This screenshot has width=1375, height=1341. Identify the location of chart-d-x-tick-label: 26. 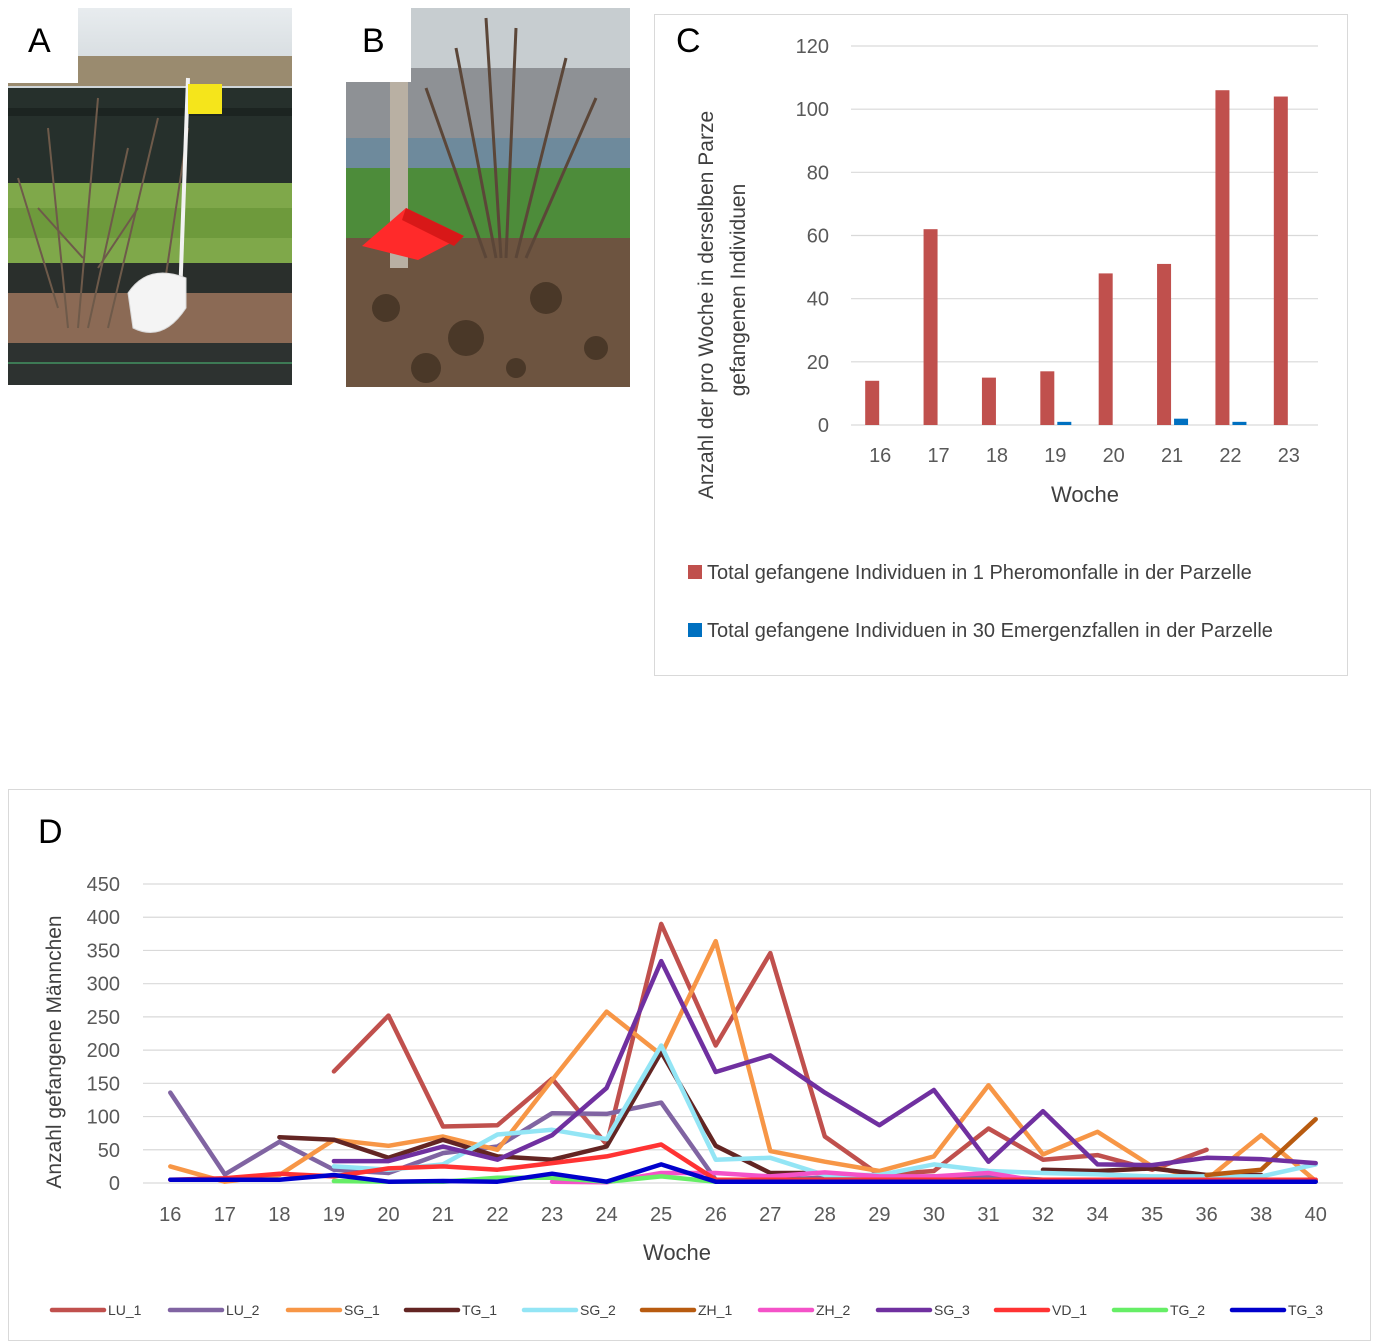
(716, 1215).